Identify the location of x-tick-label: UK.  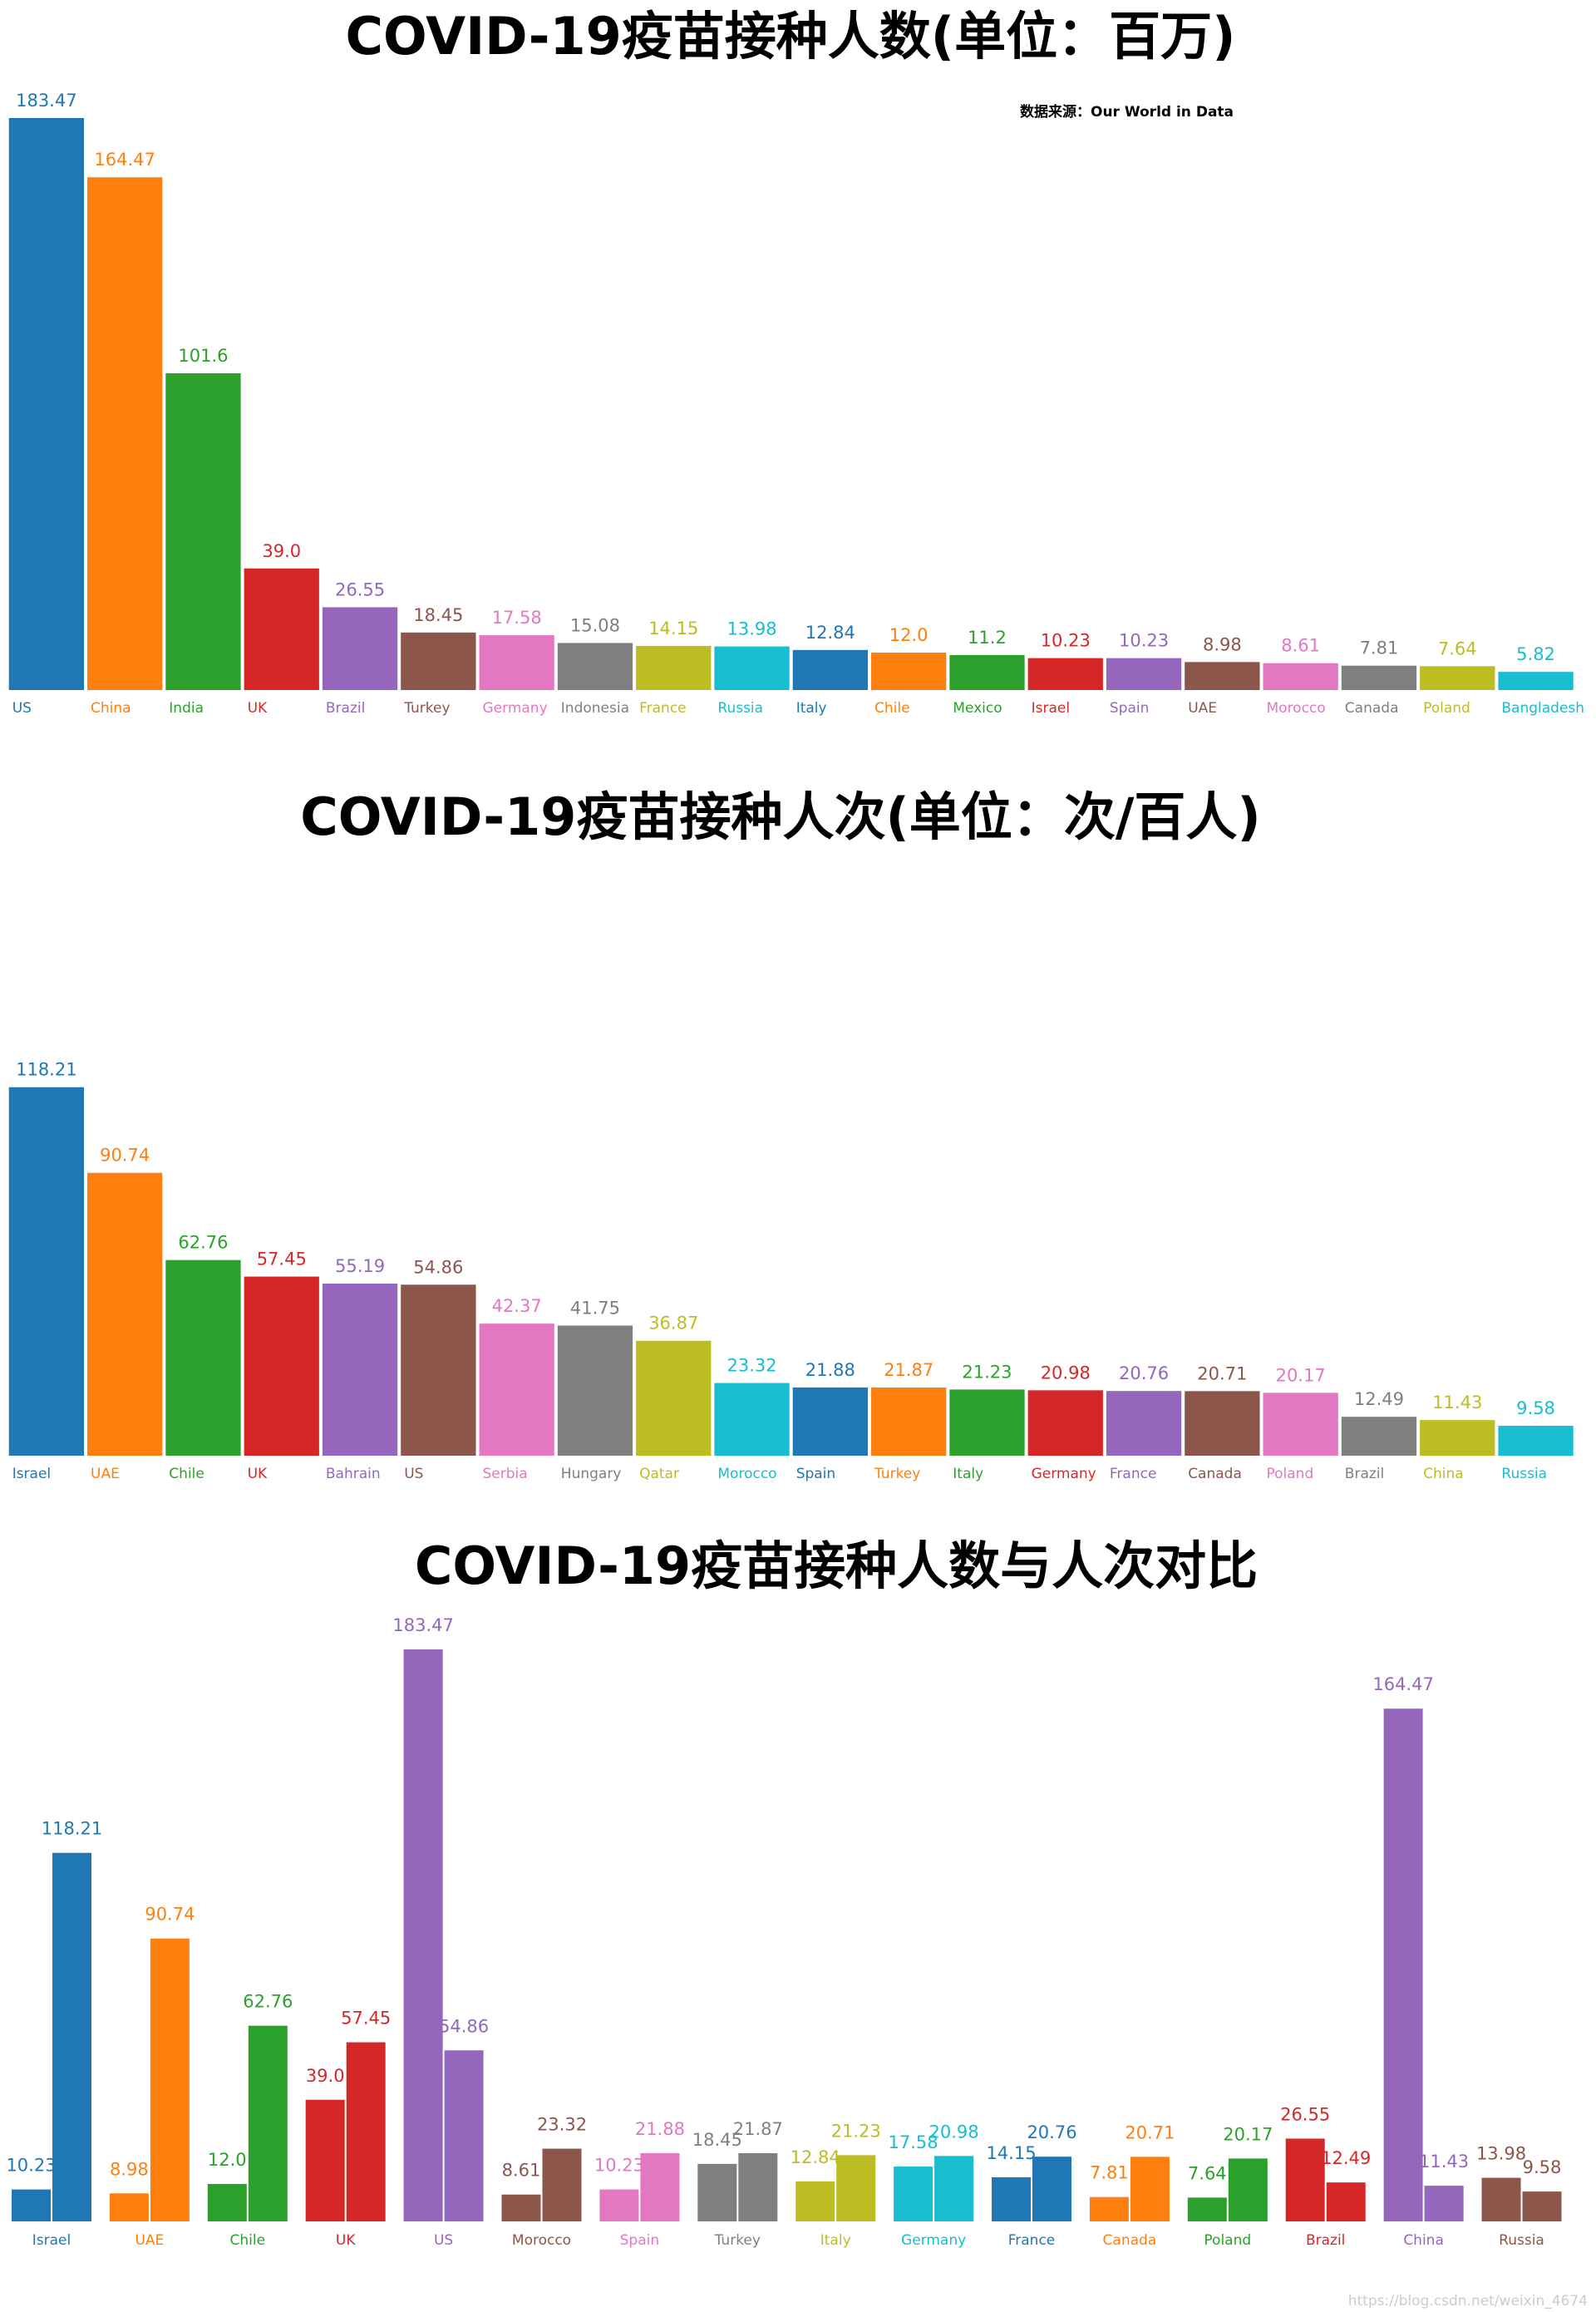
(258, 708).